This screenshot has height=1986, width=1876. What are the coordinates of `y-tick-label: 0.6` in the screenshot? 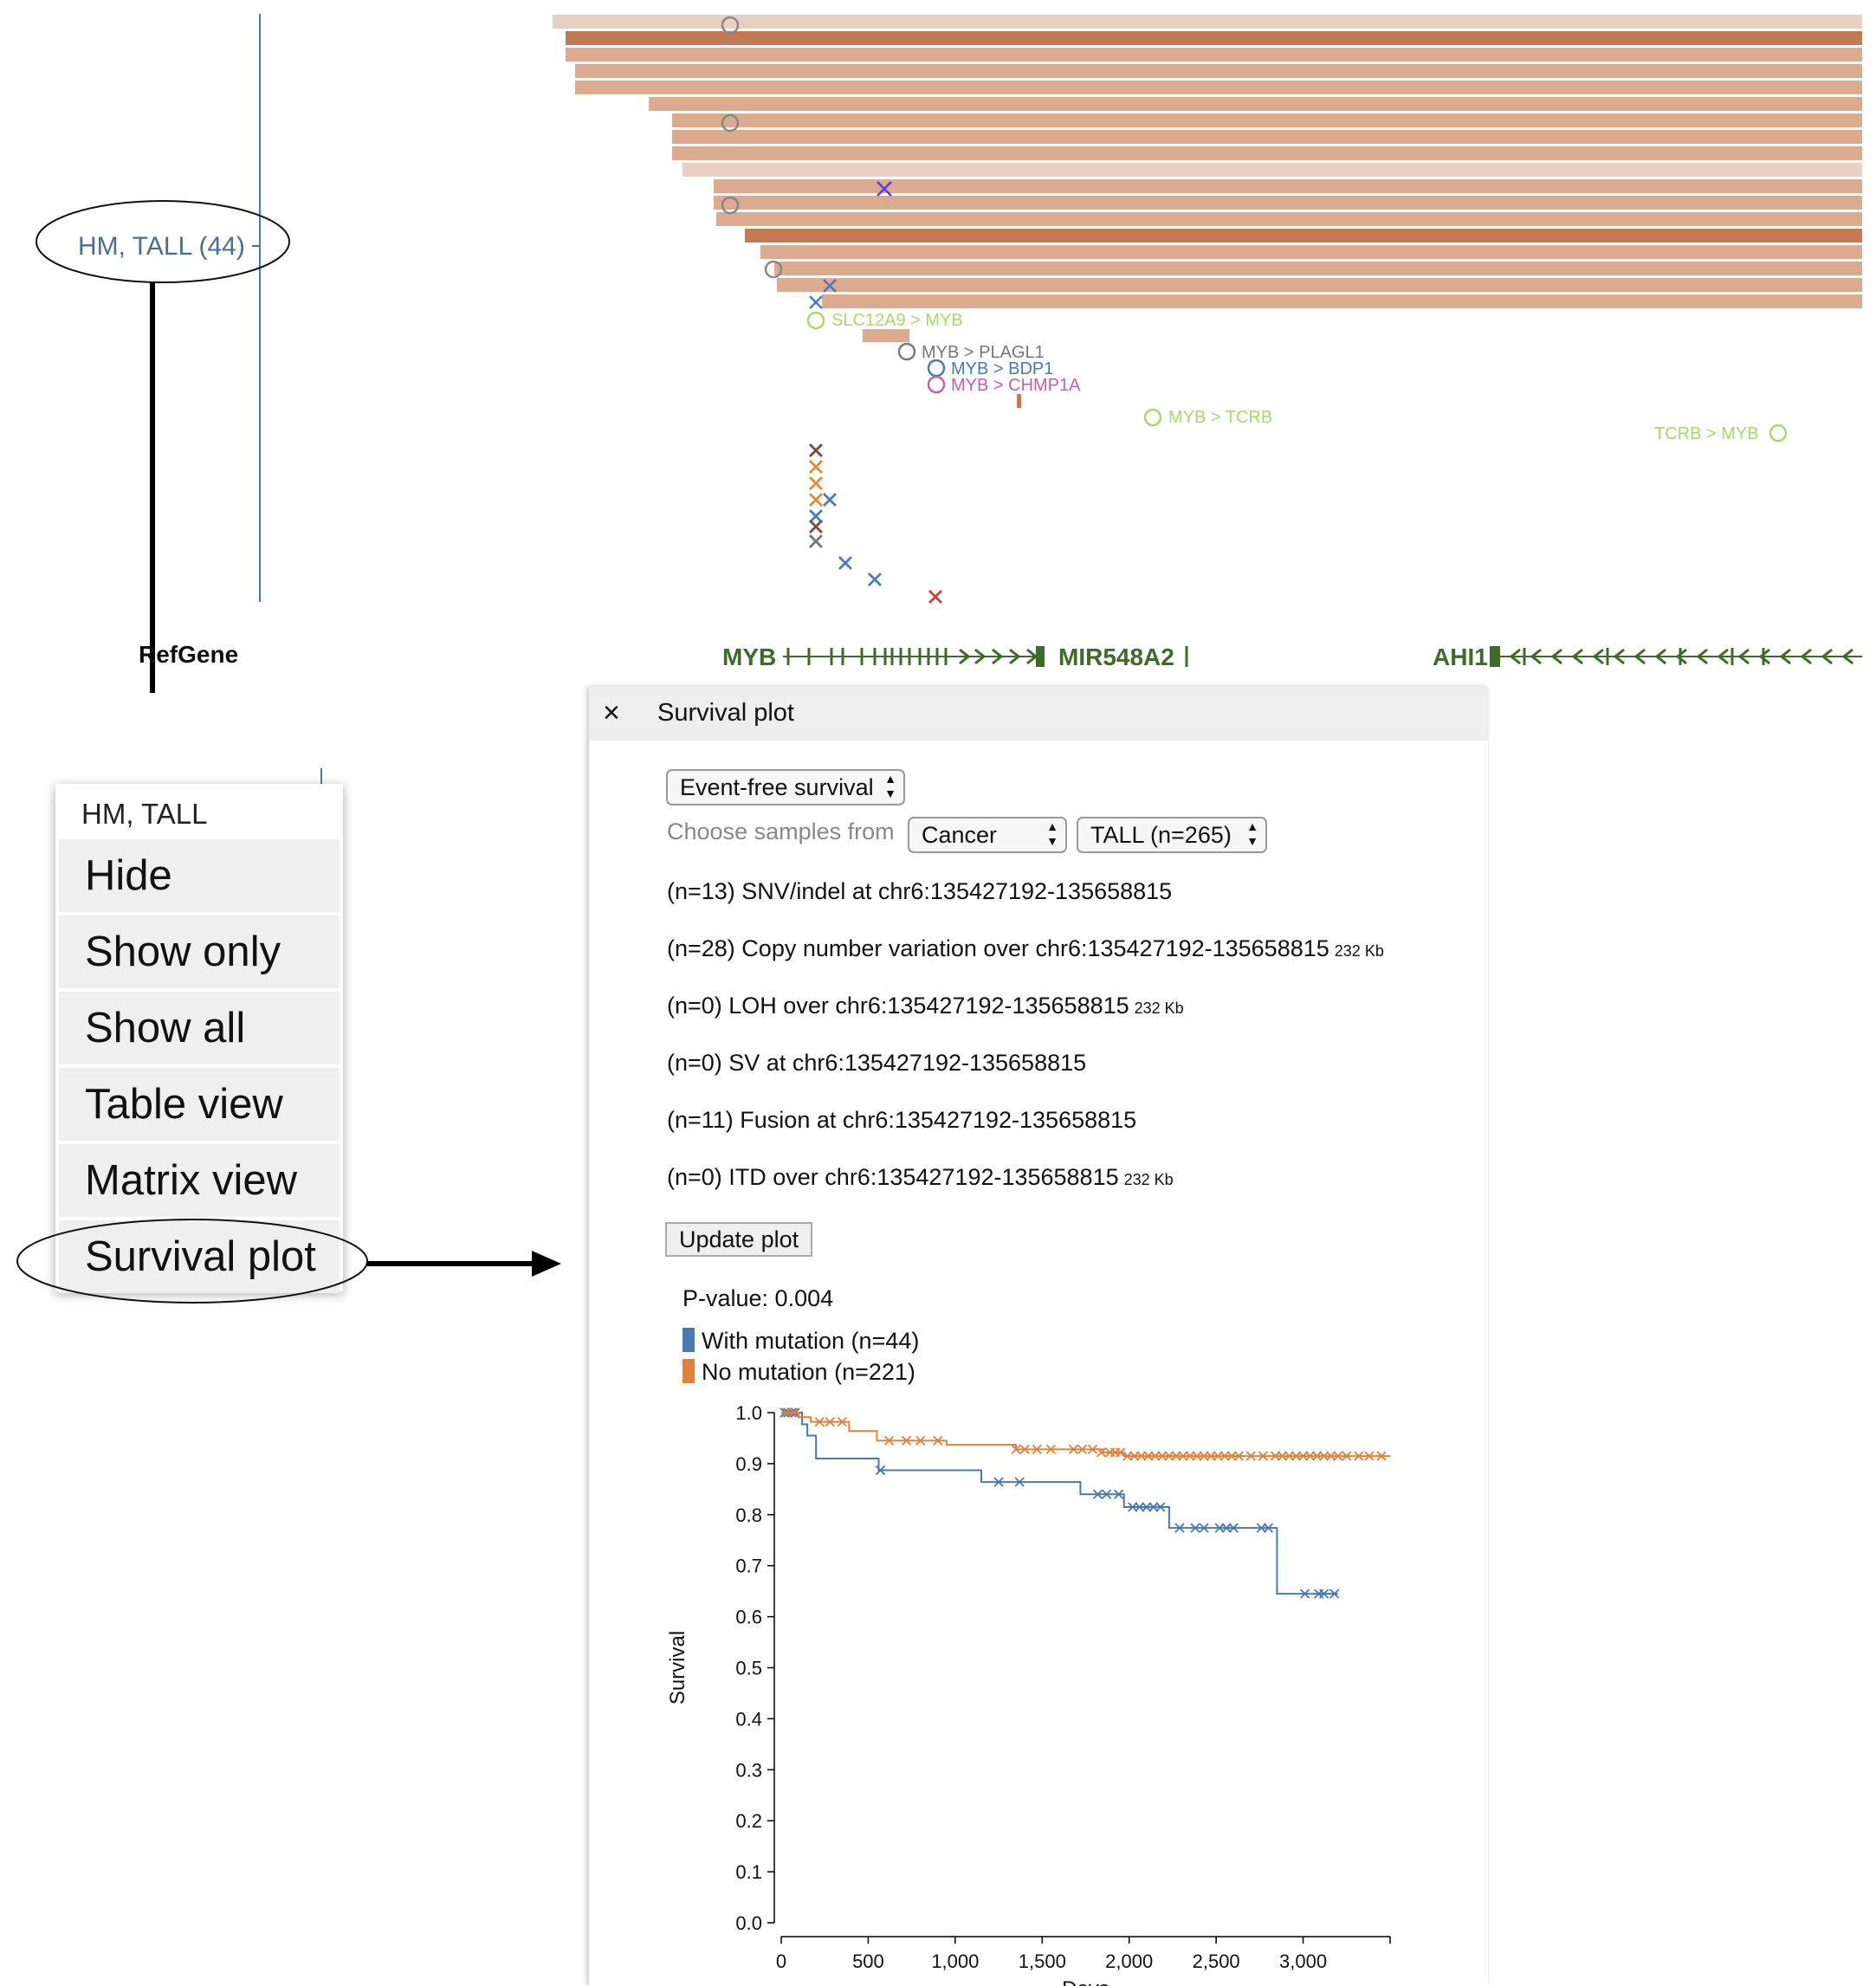 It's located at (748, 1617).